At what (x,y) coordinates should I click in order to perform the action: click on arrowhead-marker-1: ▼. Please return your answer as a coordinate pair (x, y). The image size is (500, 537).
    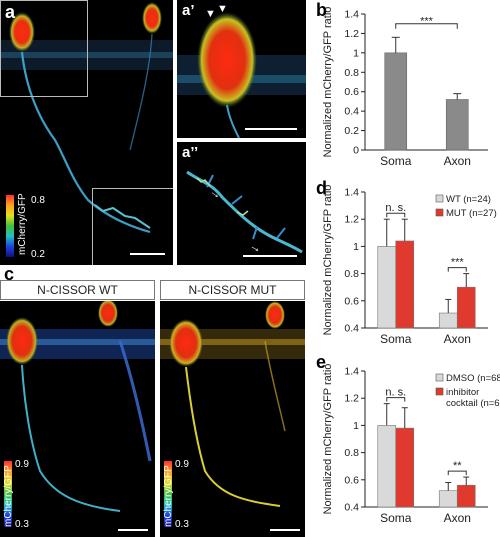
    Looking at the image, I should click on (210, 14).